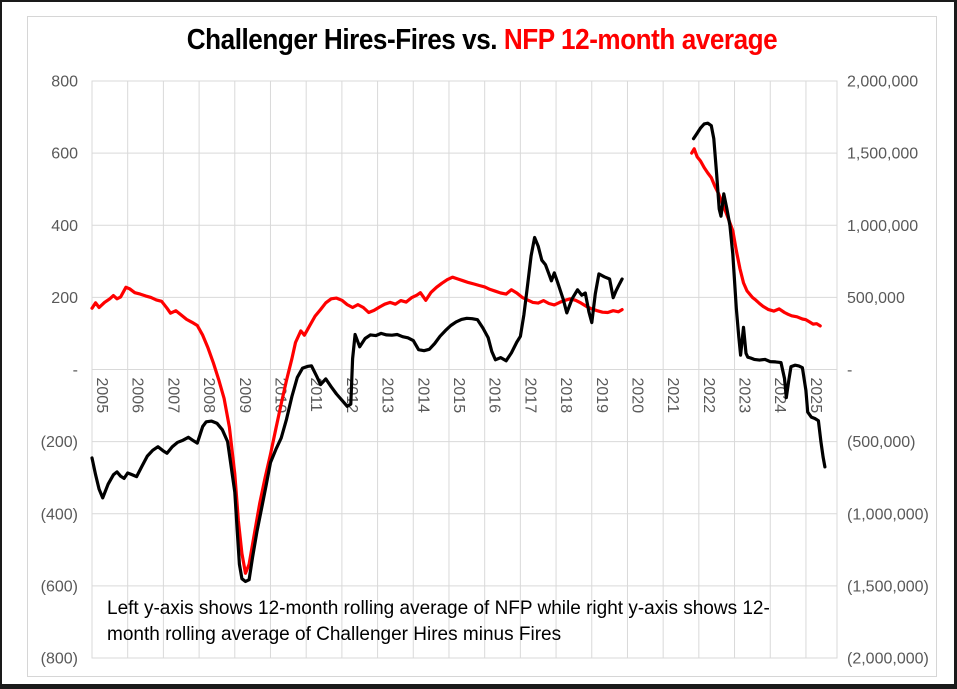  Describe the element at coordinates (64, 154) in the screenshot. I see `left-axis-tick-label: 600` at that location.